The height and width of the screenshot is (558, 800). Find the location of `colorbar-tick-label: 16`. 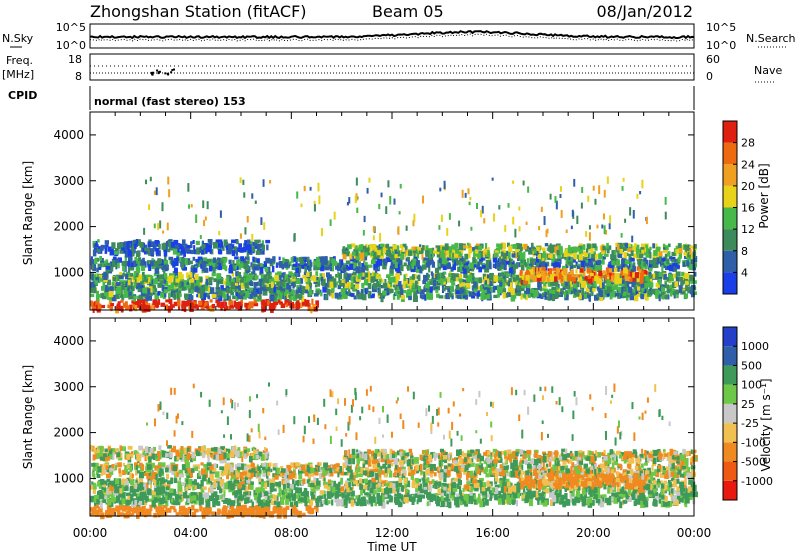

colorbar-tick-label: 16 is located at coordinates (748, 208).